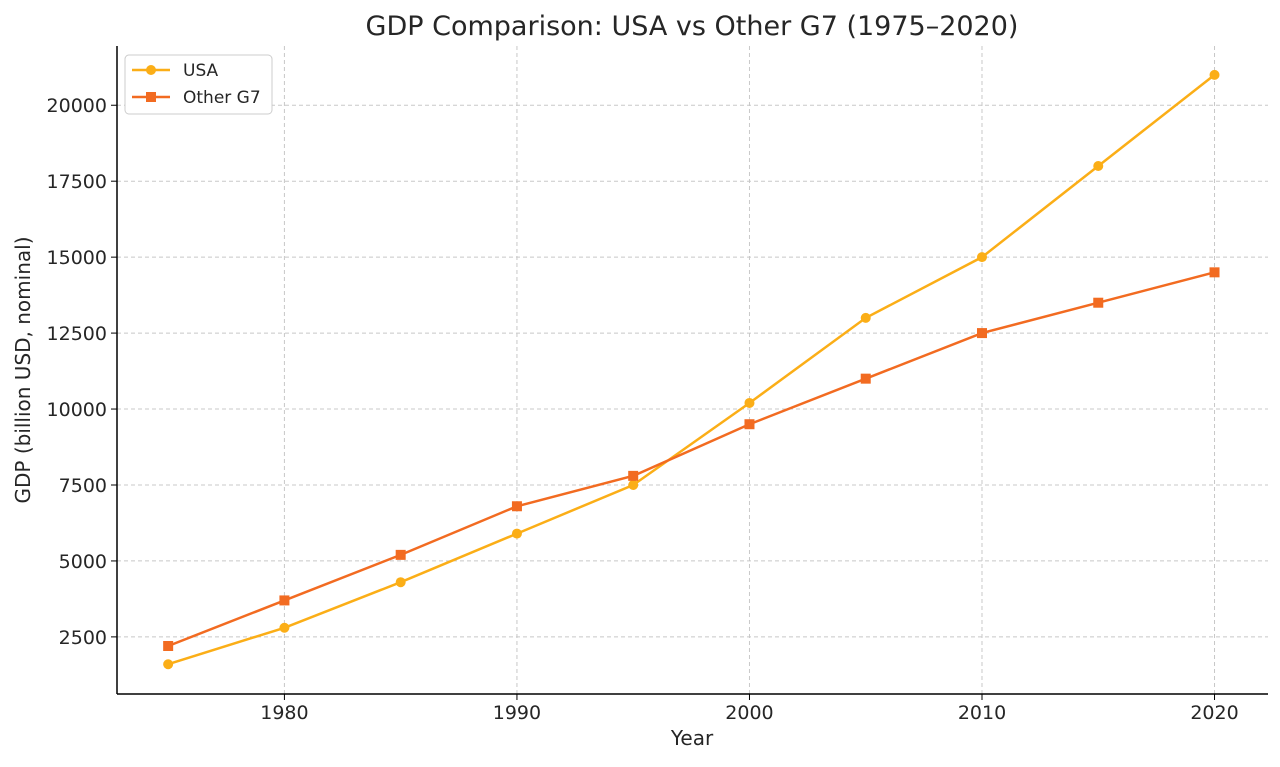  I want to click on legend: USA Other G7, so click(198, 84).